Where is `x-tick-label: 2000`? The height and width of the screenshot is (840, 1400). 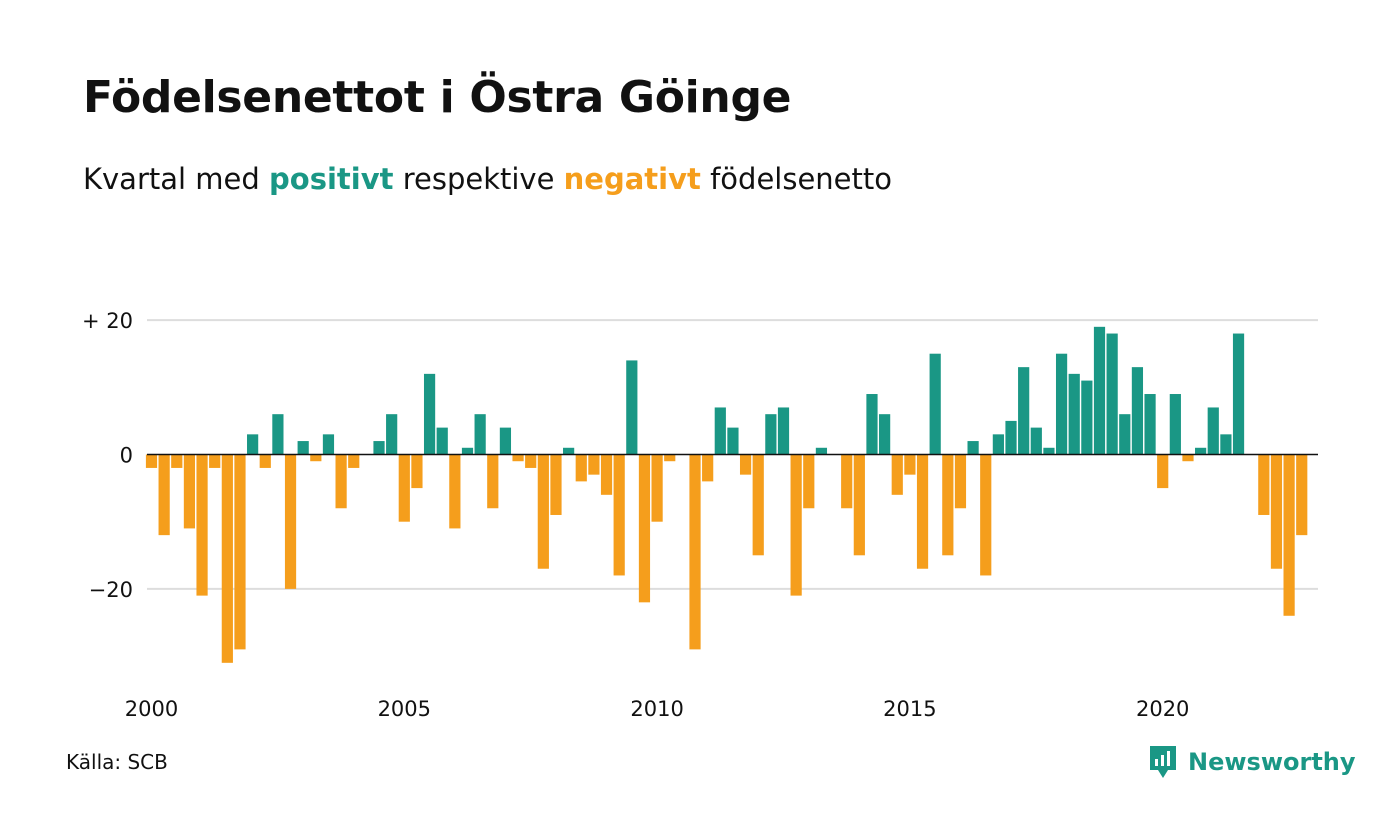 x-tick-label: 2000 is located at coordinates (151, 709).